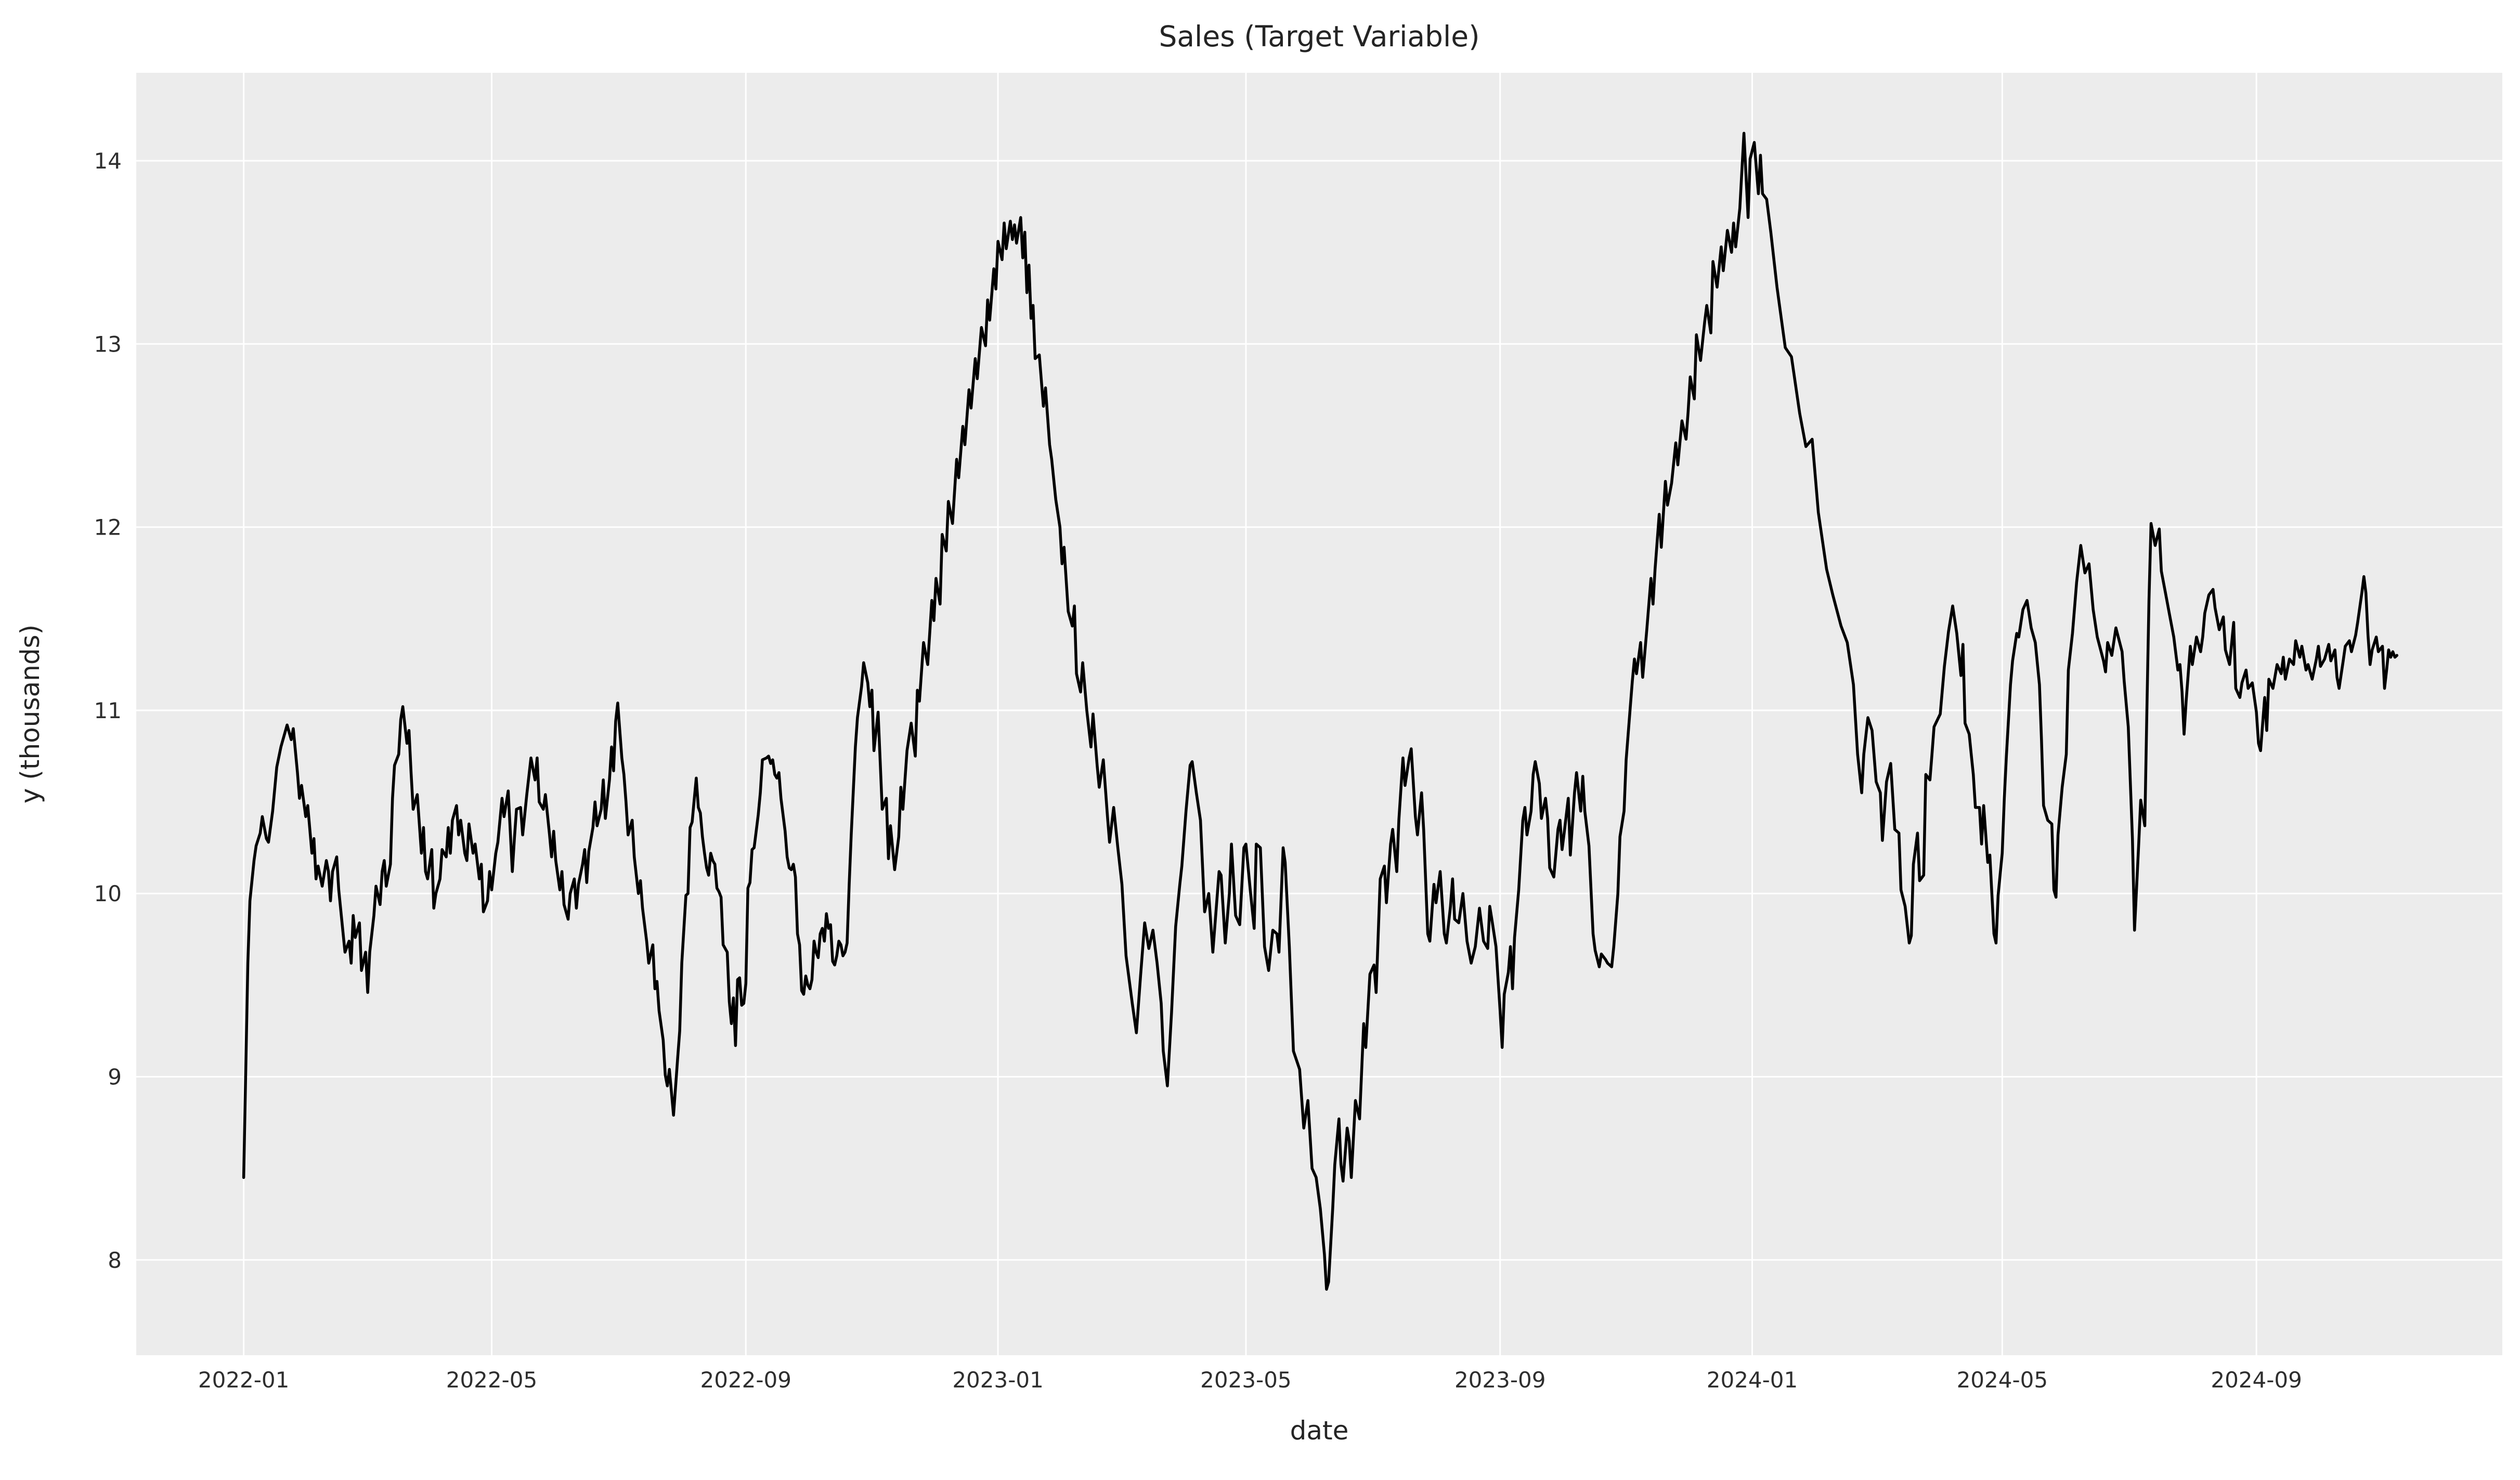  I want to click on y-tick-label: 12, so click(108, 527).